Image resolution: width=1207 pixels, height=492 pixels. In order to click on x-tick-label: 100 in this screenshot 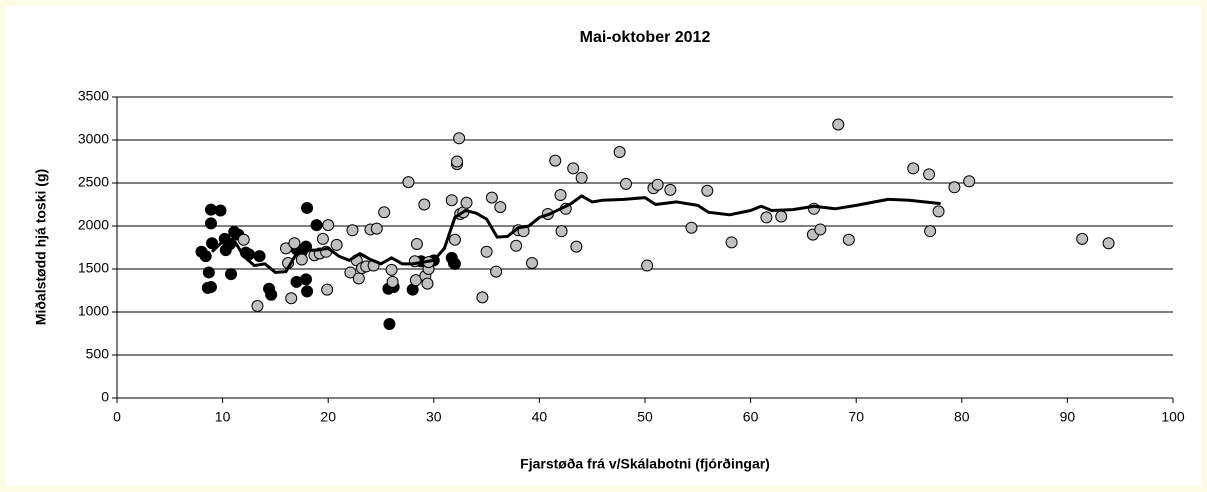, I will do `click(1173, 417)`.